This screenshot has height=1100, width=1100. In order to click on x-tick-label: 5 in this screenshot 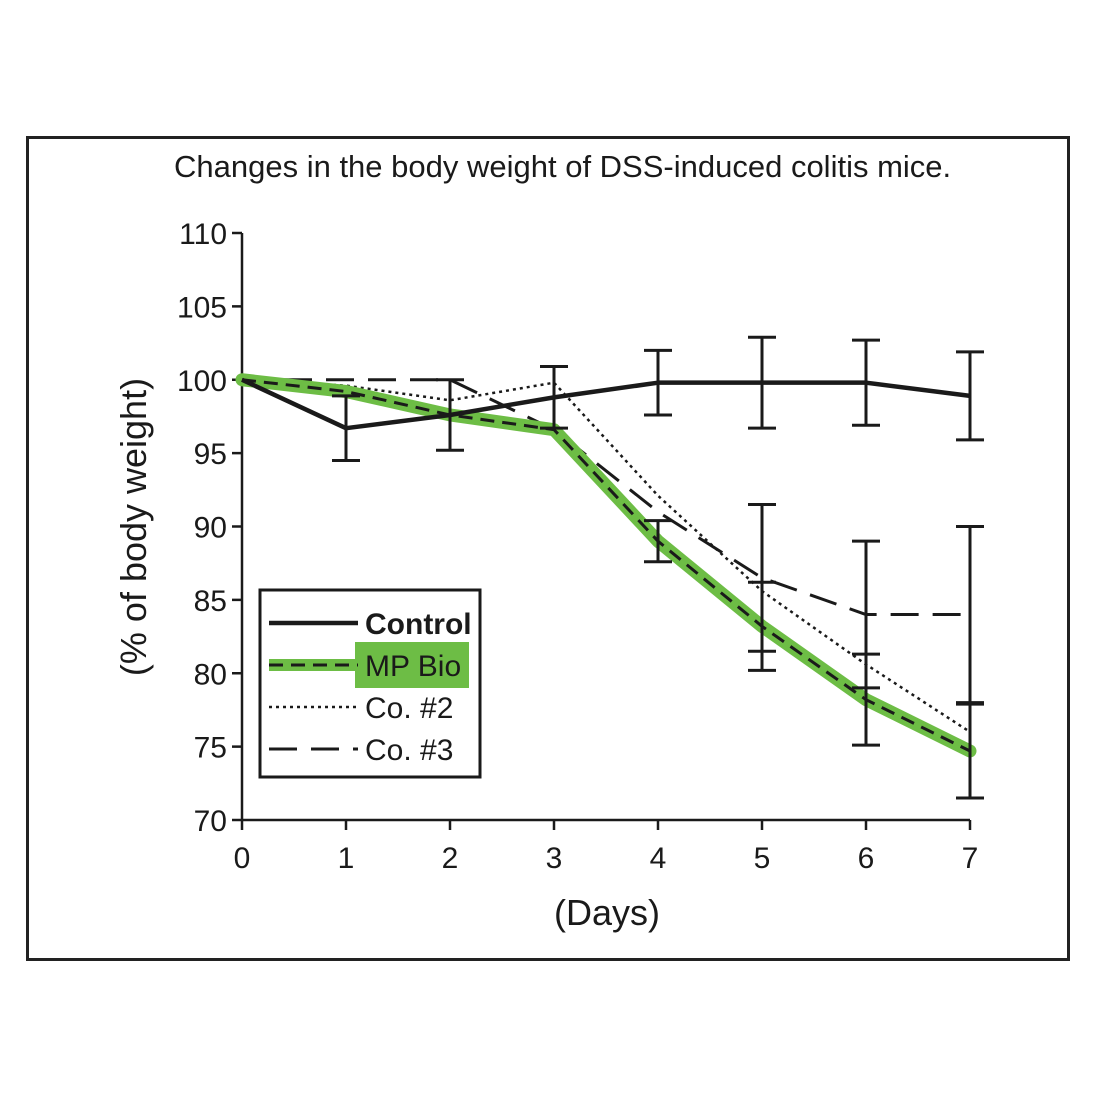, I will do `click(762, 858)`.